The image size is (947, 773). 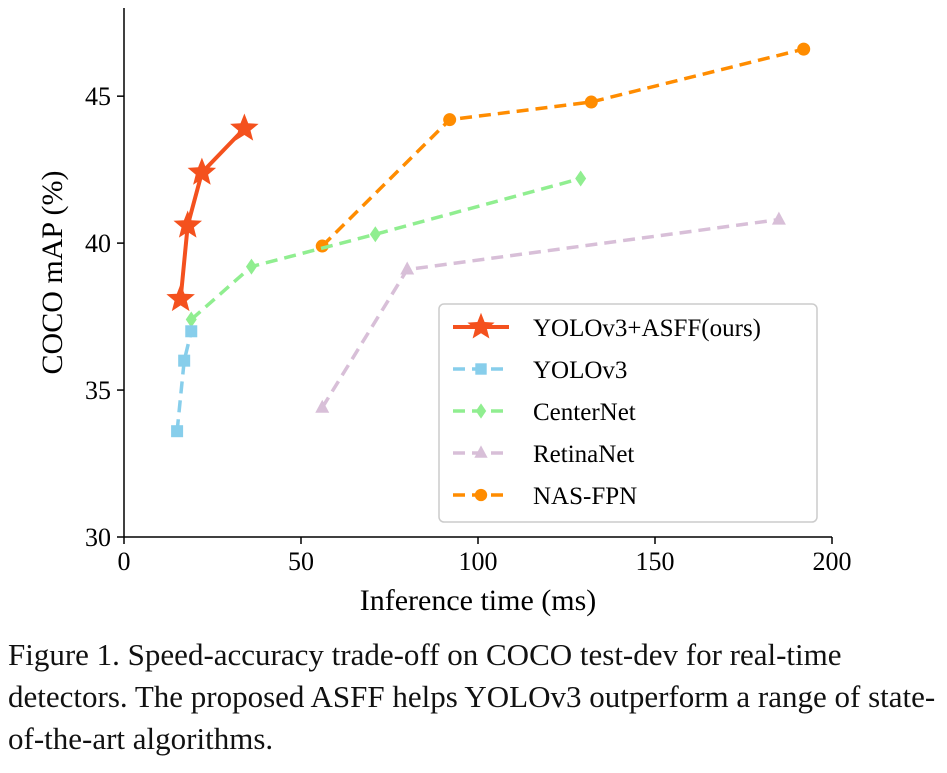 What do you see at coordinates (647, 328) in the screenshot?
I see `legend-label: YOLOv3+ASFF(ours)` at bounding box center [647, 328].